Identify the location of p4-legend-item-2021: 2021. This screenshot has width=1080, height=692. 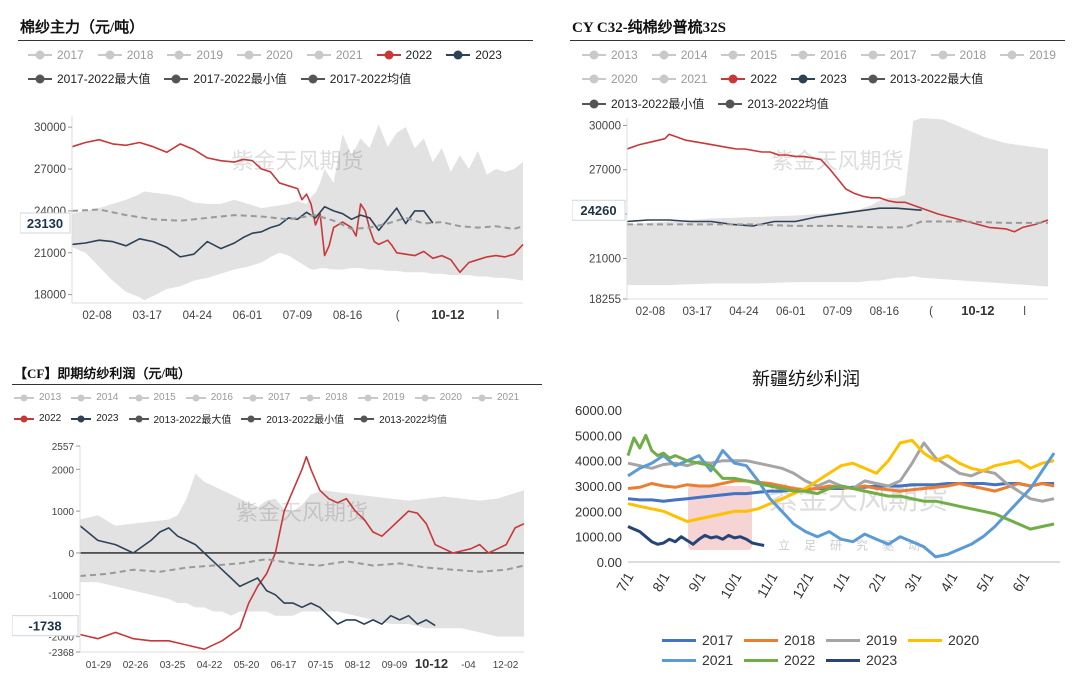
(703, 660).